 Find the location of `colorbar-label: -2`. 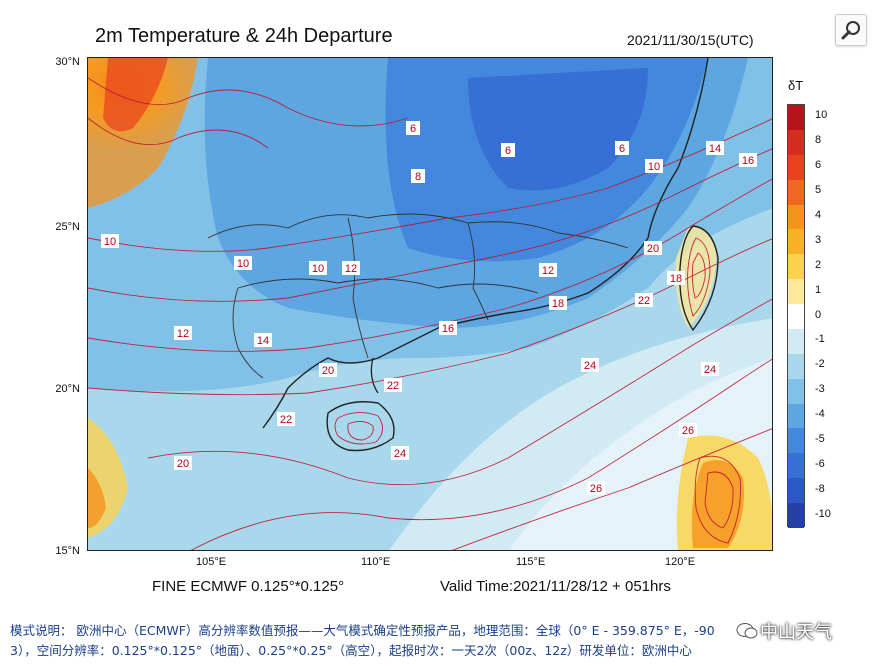

colorbar-label: -2 is located at coordinates (820, 364).